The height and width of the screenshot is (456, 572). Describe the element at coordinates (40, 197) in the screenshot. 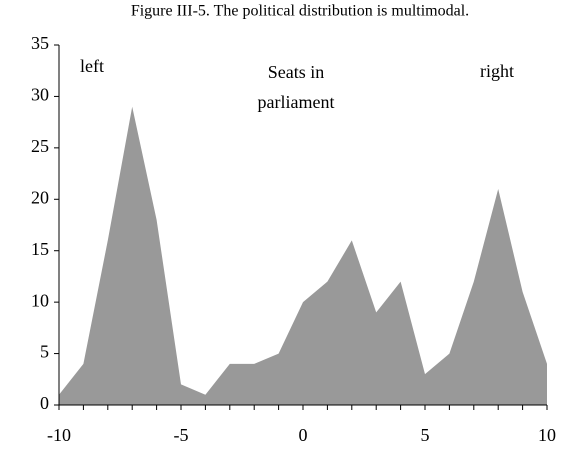

I see `y-tick-label: 20` at that location.